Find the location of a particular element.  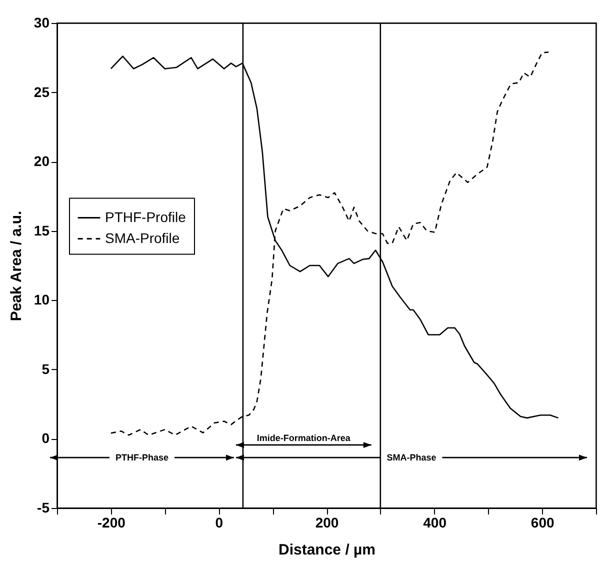

y-tick-label: 5 is located at coordinates (46, 368).